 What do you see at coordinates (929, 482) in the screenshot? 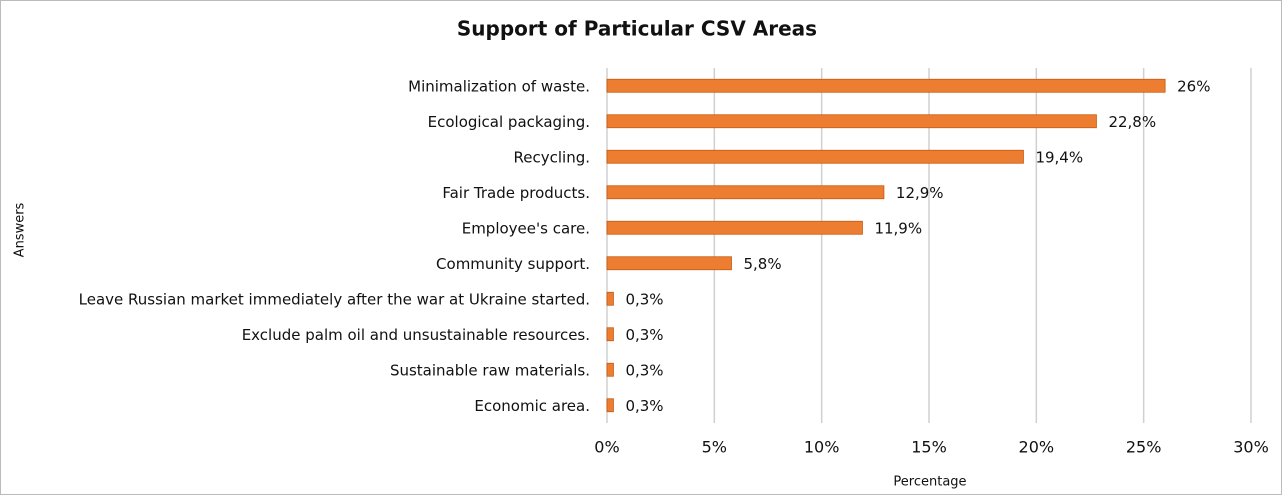
I see `x-axis-label: Percentage` at bounding box center [929, 482].